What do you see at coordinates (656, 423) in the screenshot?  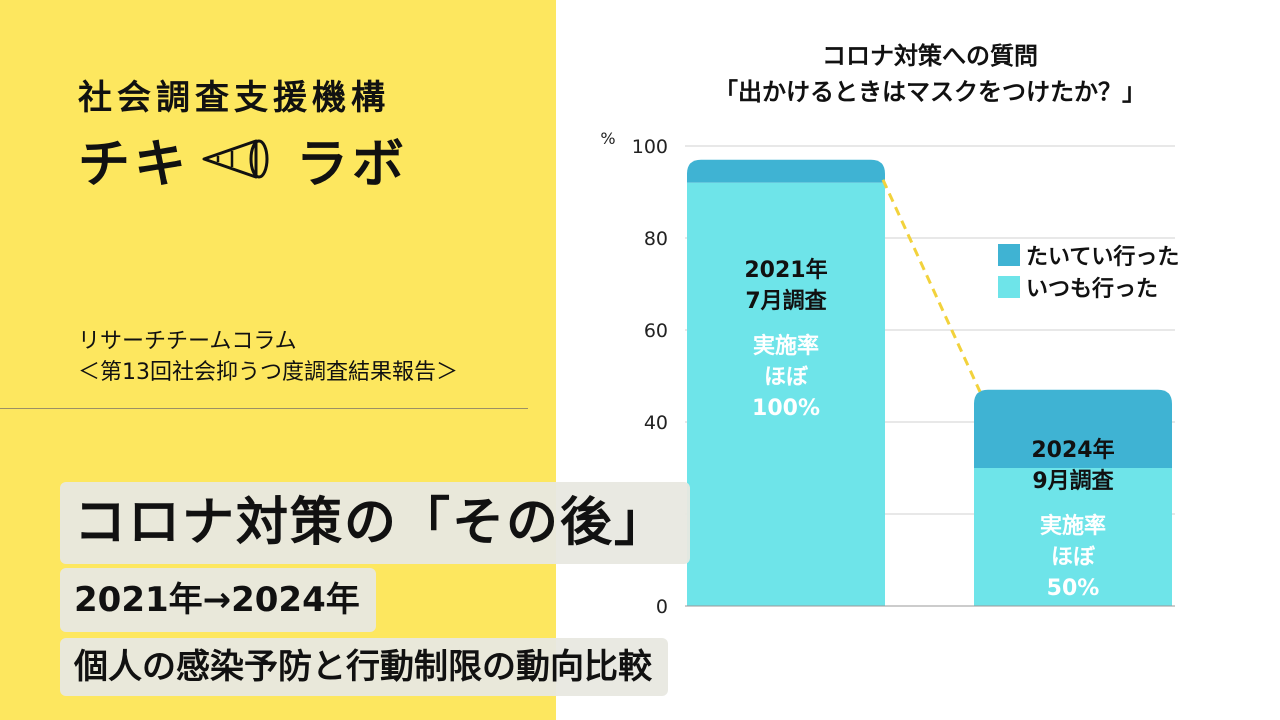 I see `y-tick-label: 40` at bounding box center [656, 423].